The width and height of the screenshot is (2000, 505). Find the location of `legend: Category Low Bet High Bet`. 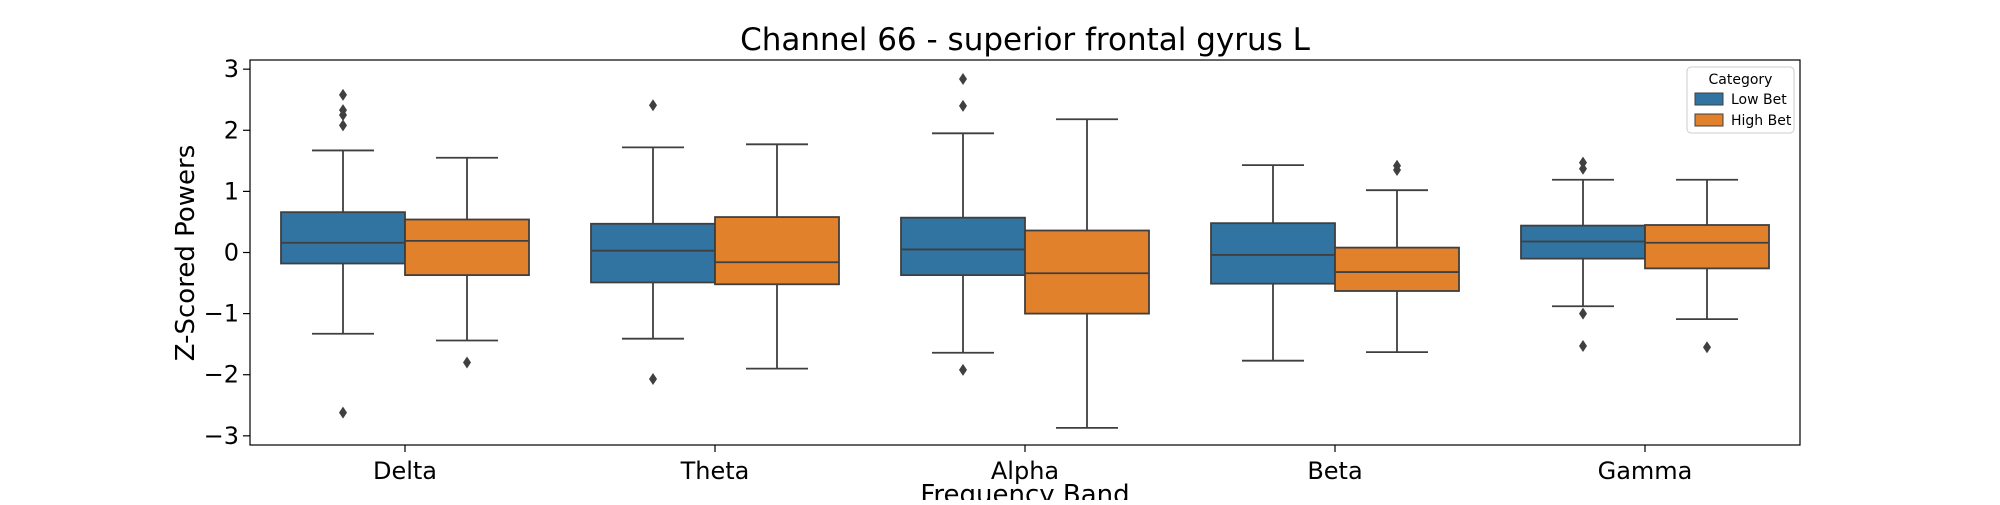

legend: Category Low Bet High Bet is located at coordinates (1740, 100).